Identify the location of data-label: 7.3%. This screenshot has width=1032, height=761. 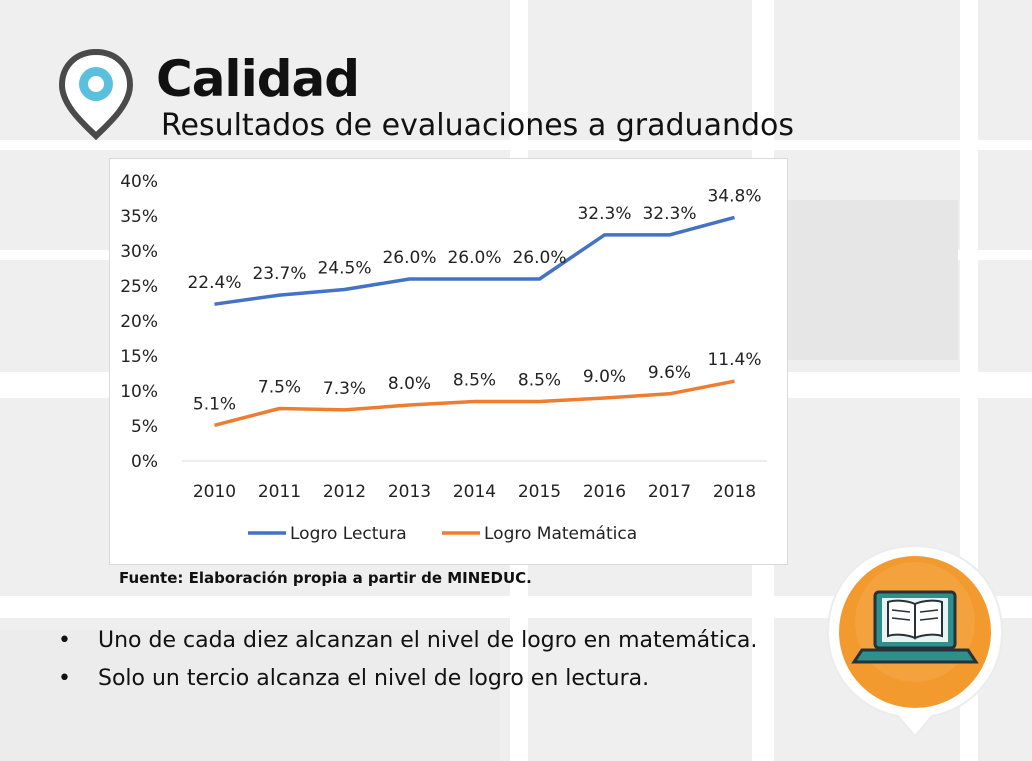
(344, 389).